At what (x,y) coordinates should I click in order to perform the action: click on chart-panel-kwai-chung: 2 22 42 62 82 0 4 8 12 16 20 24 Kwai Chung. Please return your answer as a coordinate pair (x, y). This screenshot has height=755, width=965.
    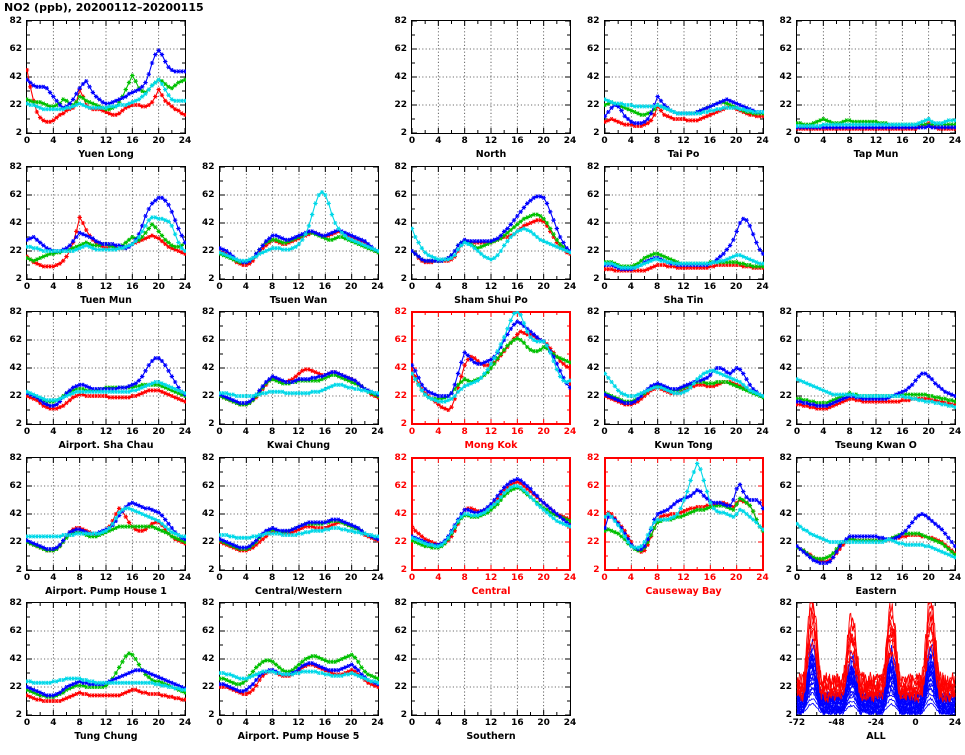
    Looking at the image, I should click on (293, 382).